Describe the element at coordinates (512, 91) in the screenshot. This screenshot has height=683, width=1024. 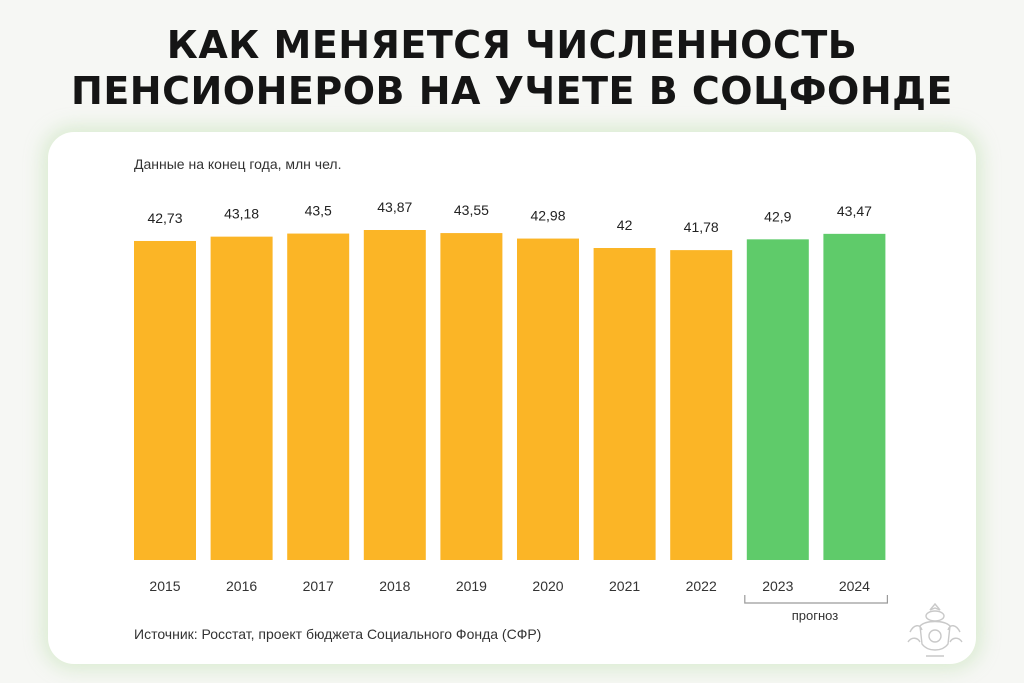
I see `title-line-2: ПЕНСИОНЕРОВ НА УЧЕТЕ В СОЦФОНДЕ` at that location.